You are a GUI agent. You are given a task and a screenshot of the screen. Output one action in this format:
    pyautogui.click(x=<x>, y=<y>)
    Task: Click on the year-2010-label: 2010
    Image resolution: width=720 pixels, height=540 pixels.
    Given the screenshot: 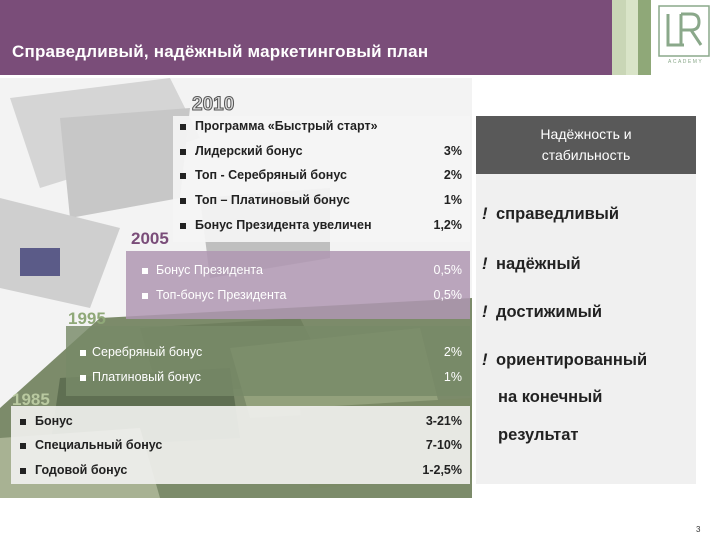 What is the action you would take?
    pyautogui.click(x=213, y=105)
    